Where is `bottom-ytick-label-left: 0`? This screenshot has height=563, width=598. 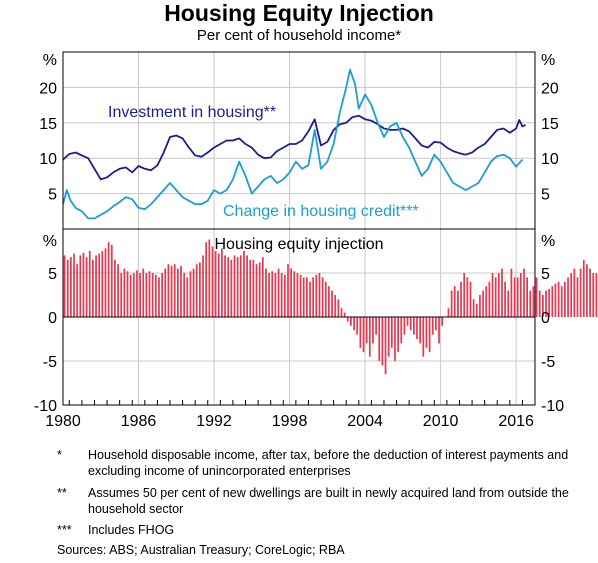
bottom-ytick-label-left: 0 is located at coordinates (52, 318).